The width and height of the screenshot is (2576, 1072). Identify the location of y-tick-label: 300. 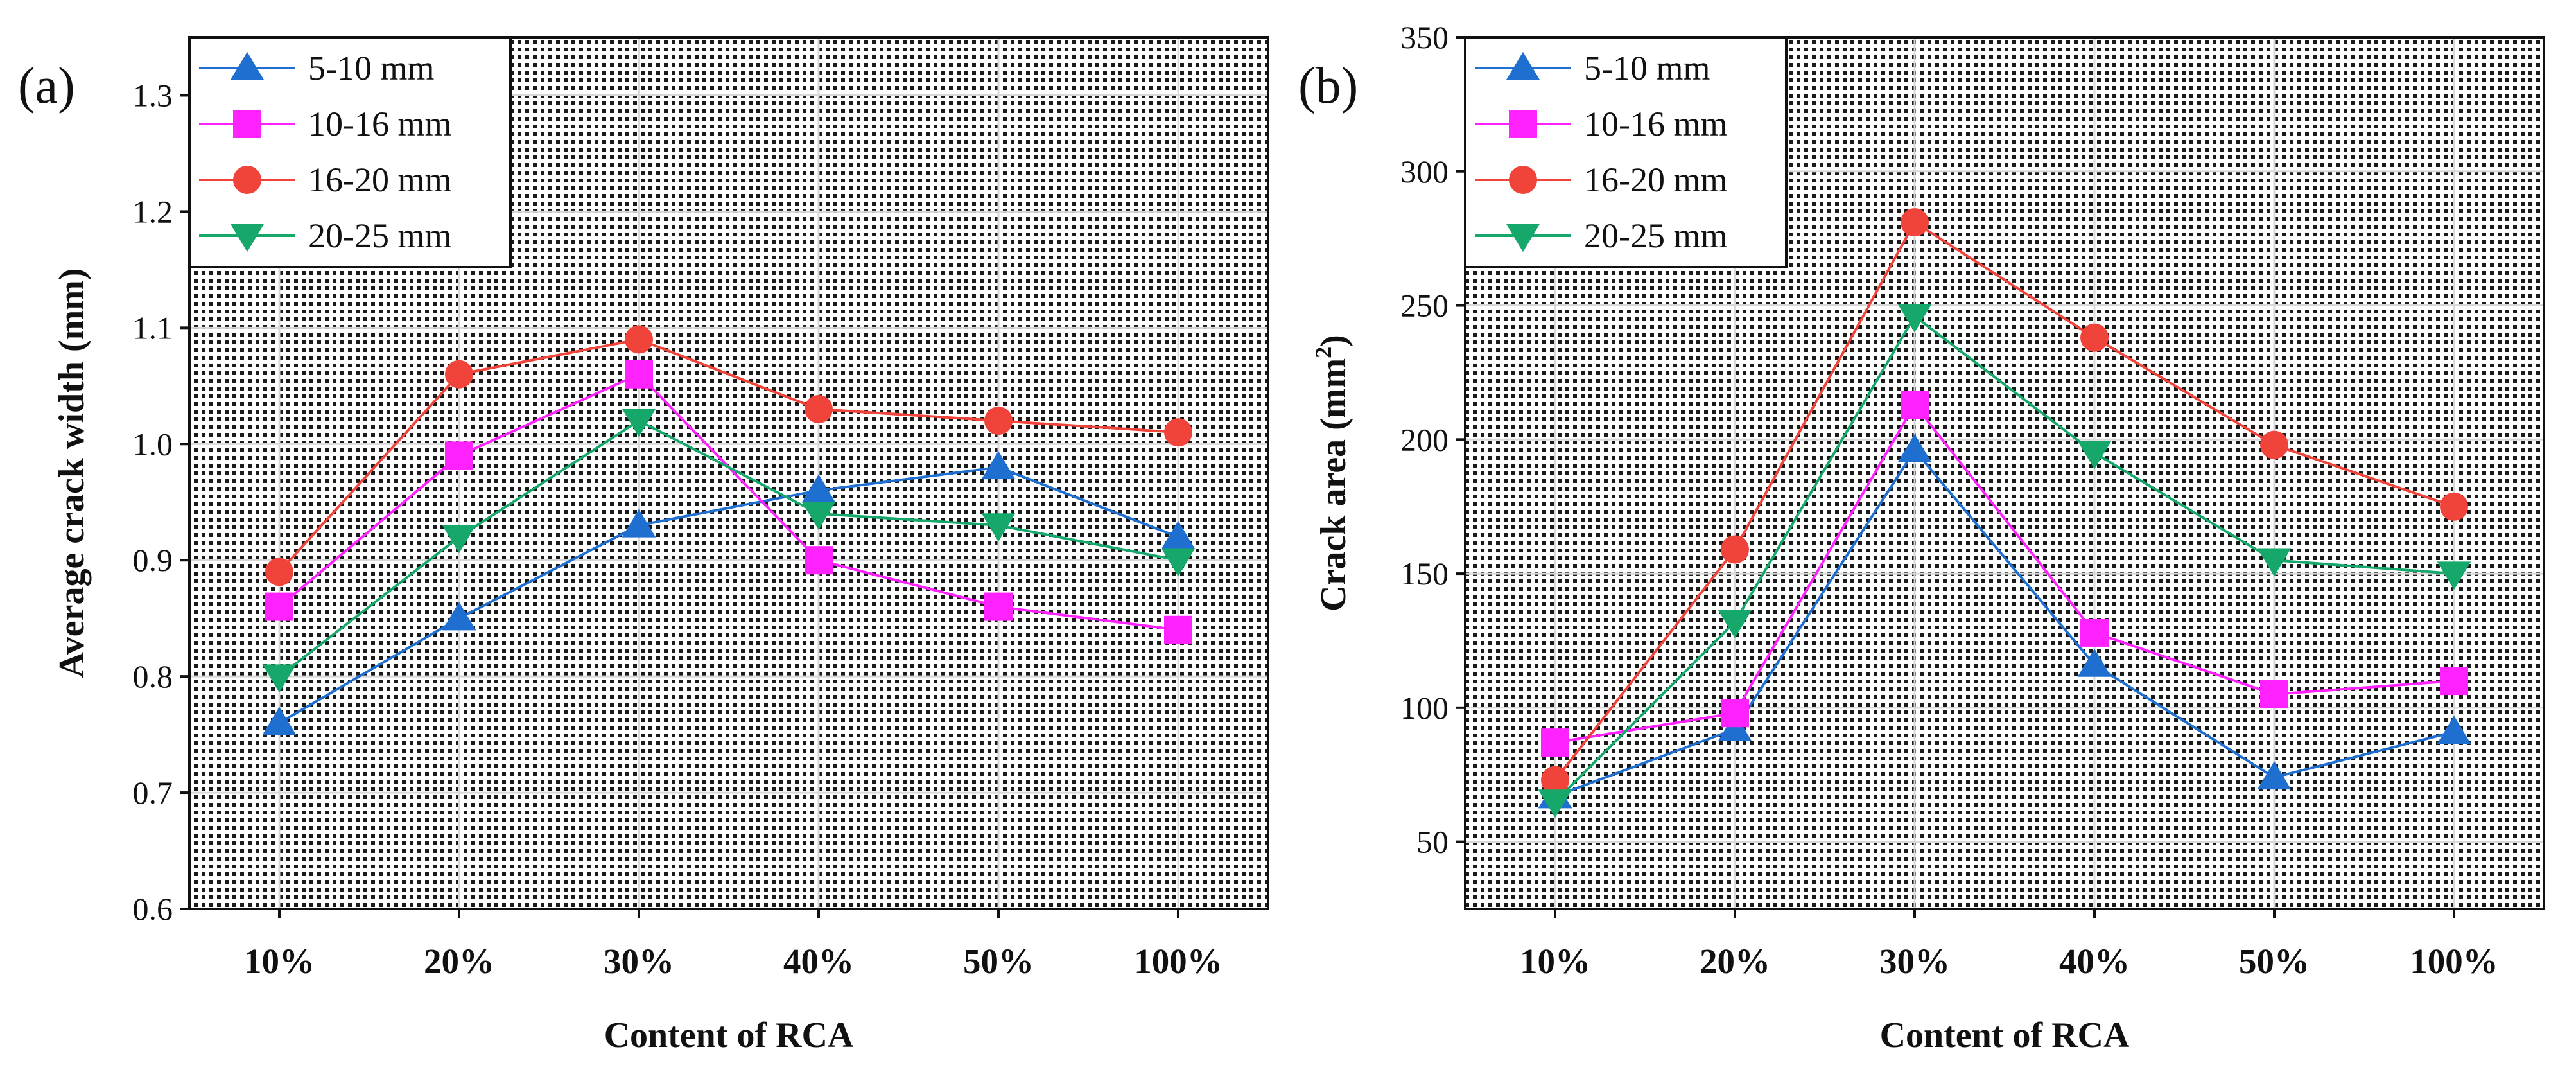
(1424, 171).